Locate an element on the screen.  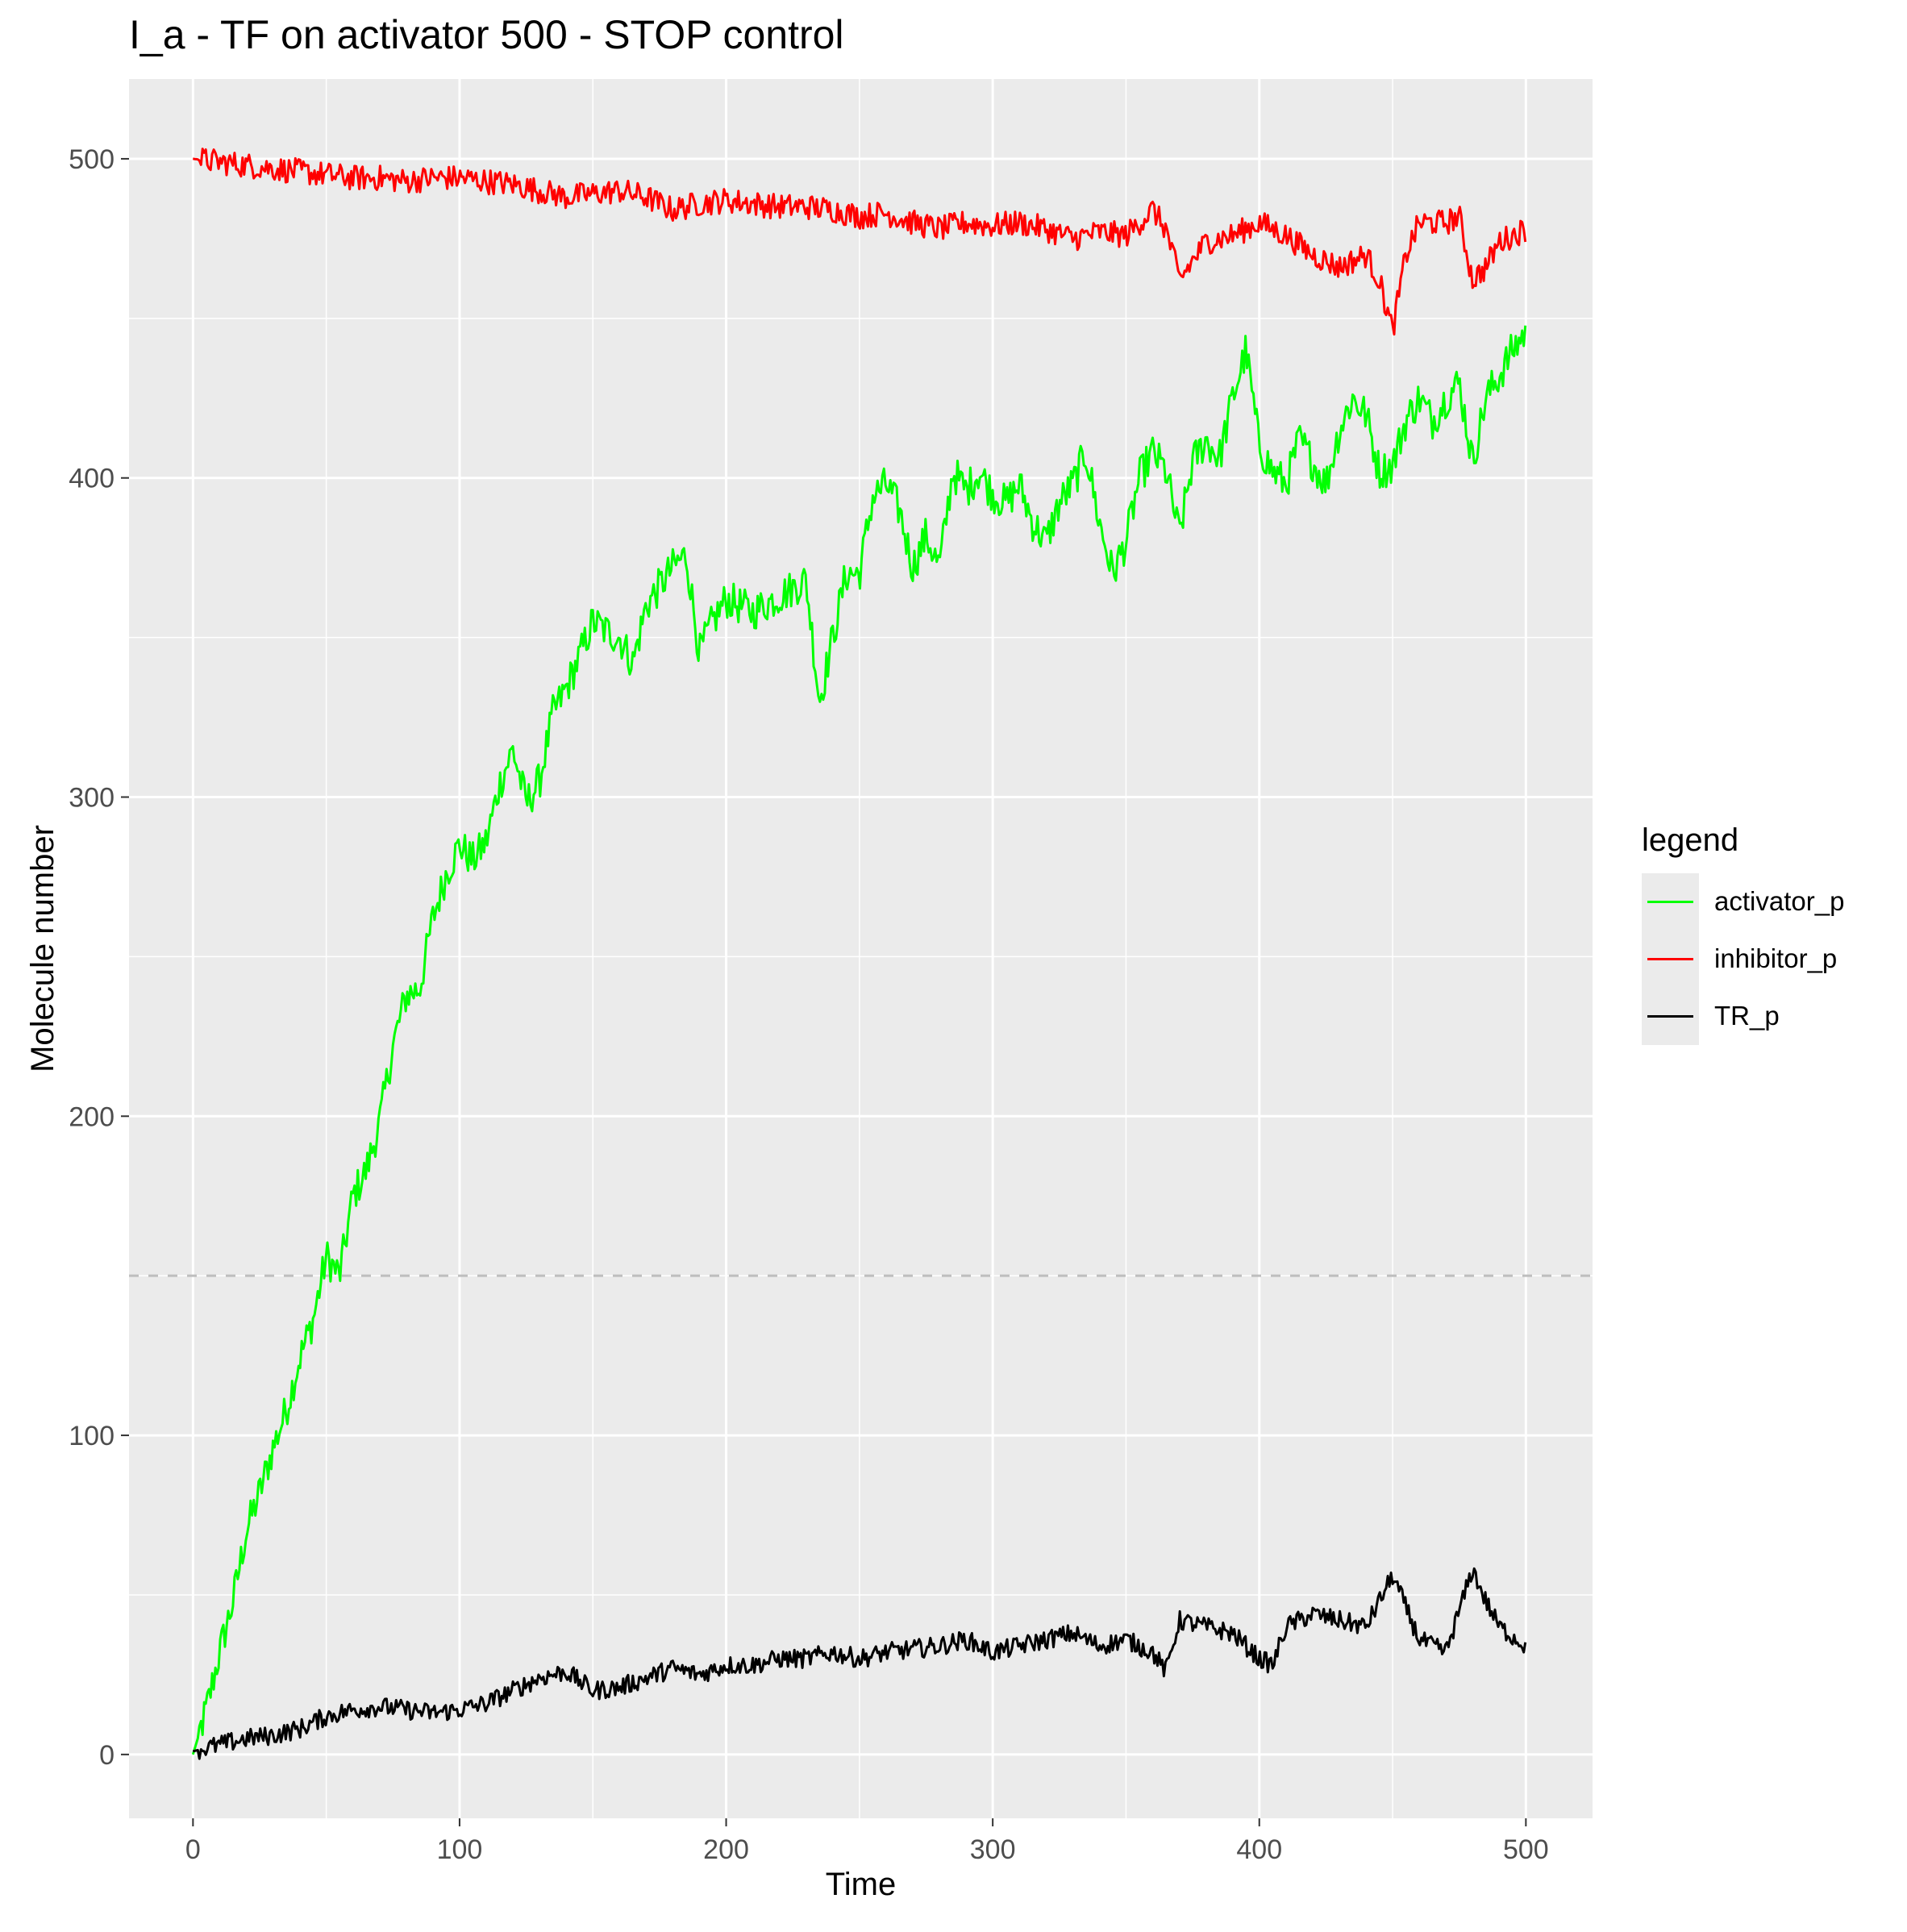
x-tick-label: 100 is located at coordinates (460, 1849).